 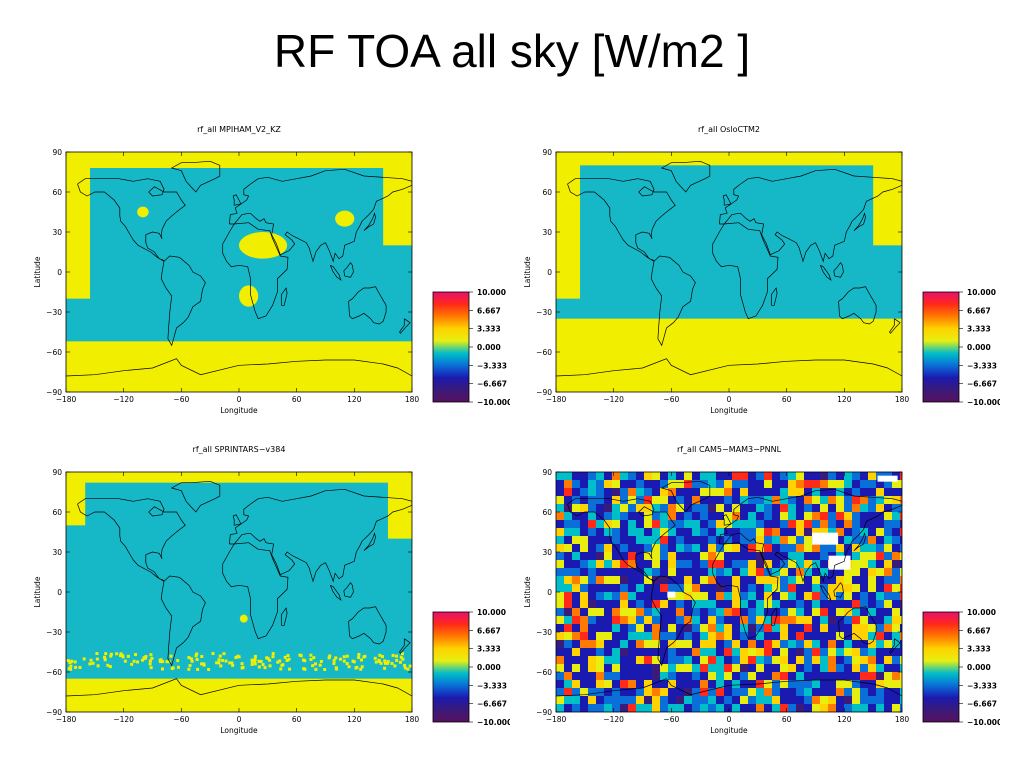 I want to click on slide-title: RF TOA all sky [W/m2 ], so click(x=512, y=51).